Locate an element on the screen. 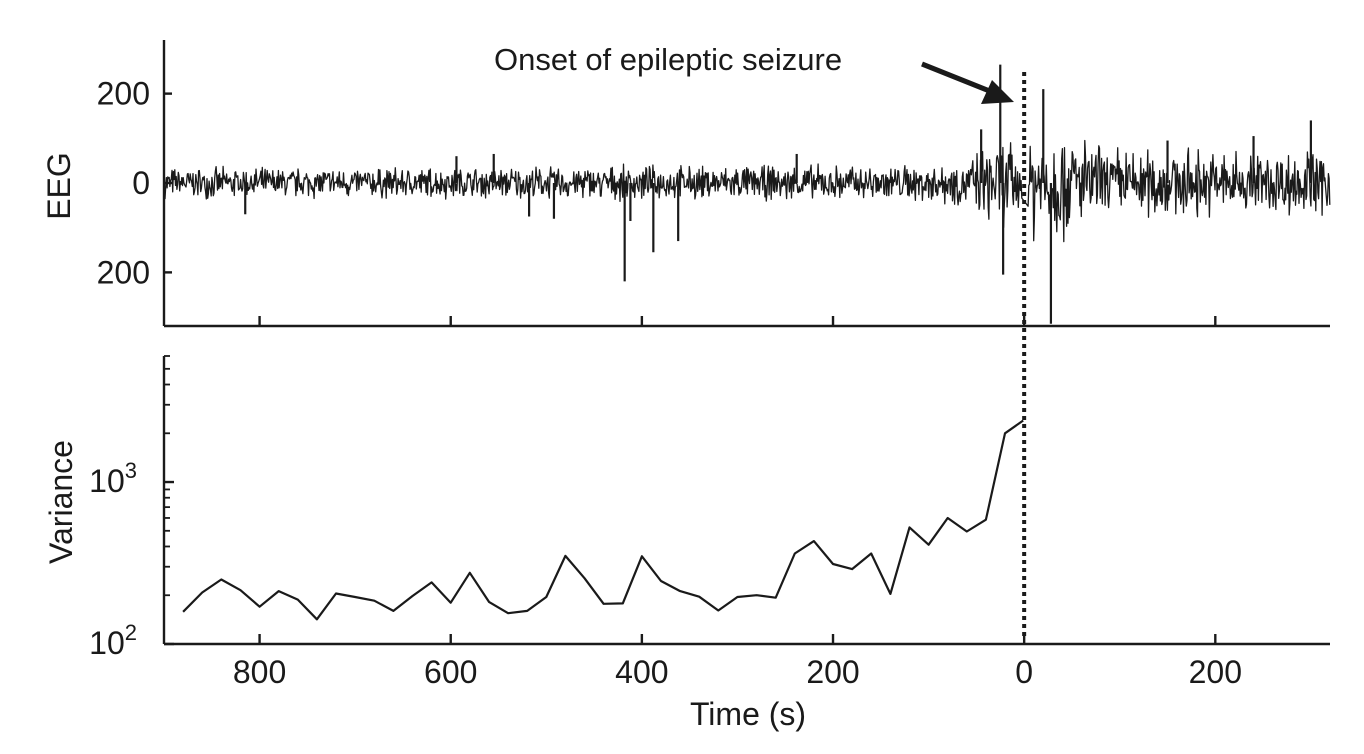 This screenshot has height=754, width=1364. annotation-arrow is located at coordinates (967, 82).